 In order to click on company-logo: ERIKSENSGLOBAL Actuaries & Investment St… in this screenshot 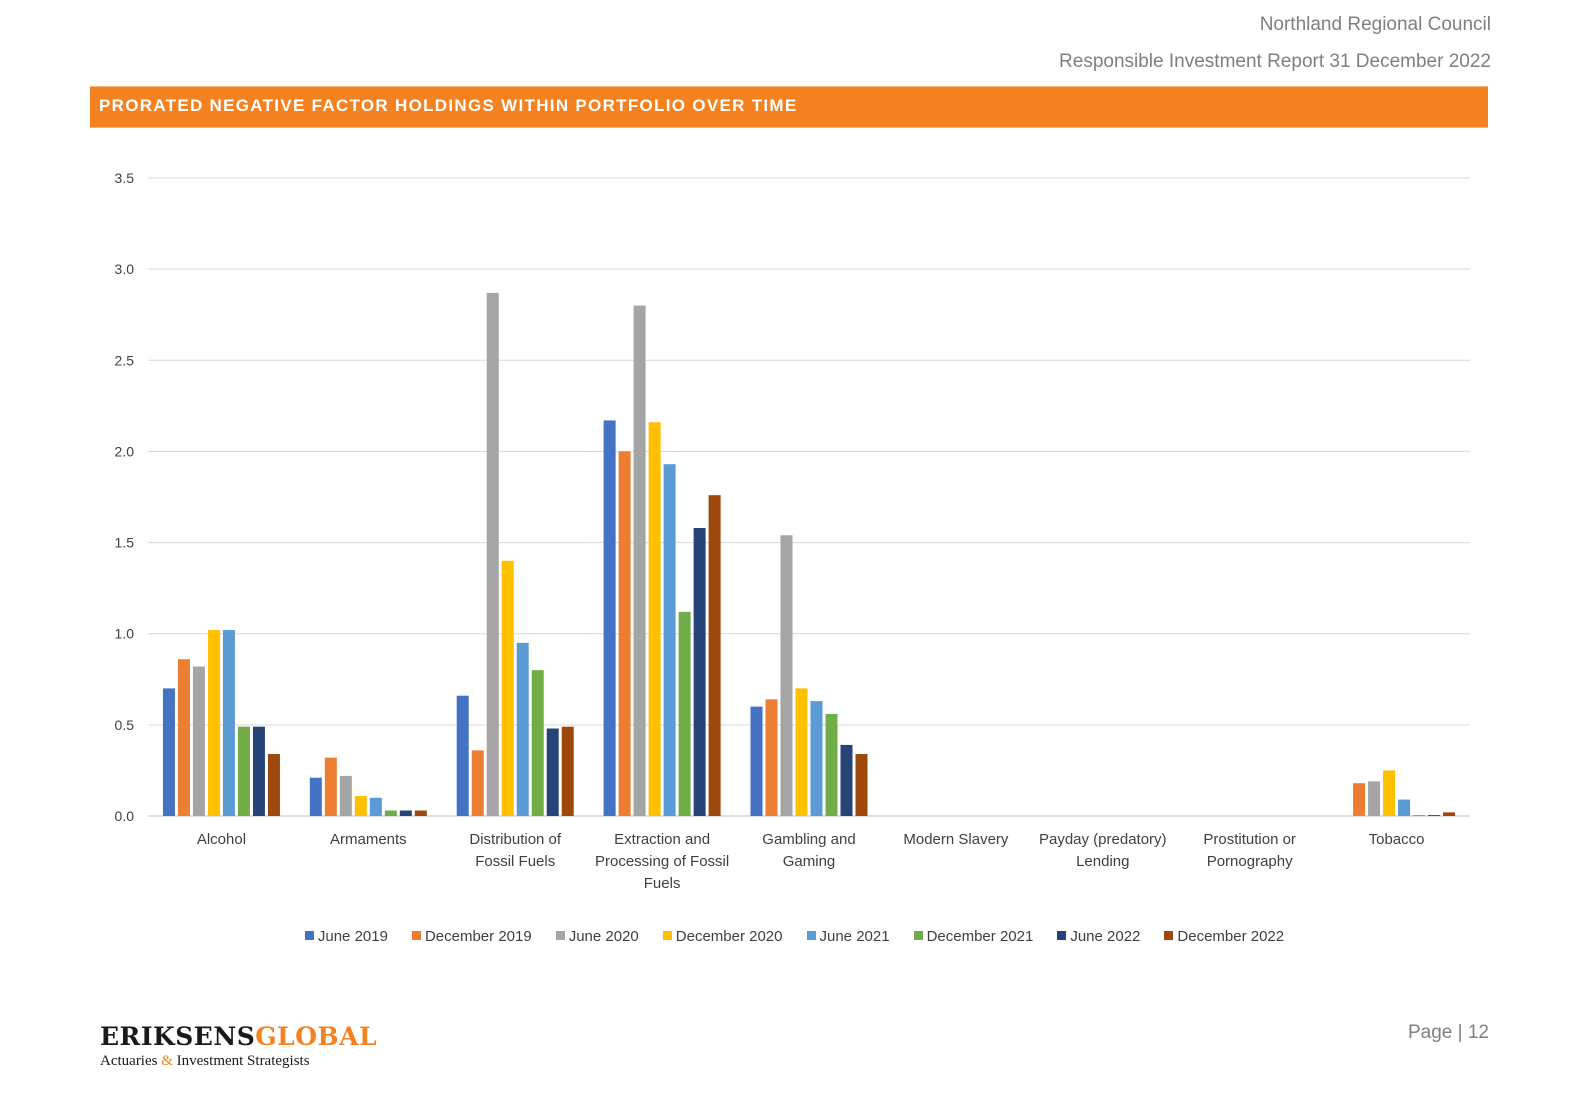, I will do `click(238, 1046)`.